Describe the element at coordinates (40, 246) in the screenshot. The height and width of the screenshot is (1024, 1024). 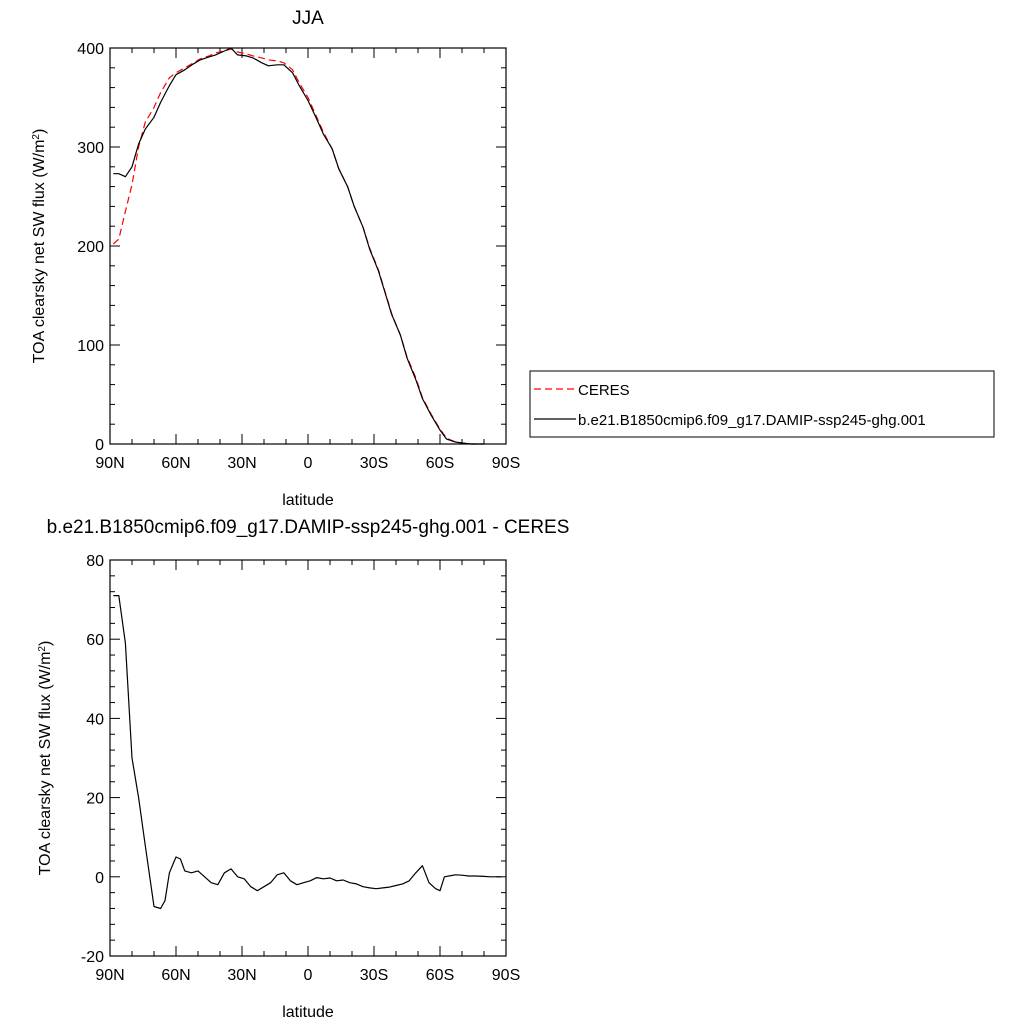
I see `top-panel-y-axis-label: TOA clearsky net SW flux (W/m2)` at that location.